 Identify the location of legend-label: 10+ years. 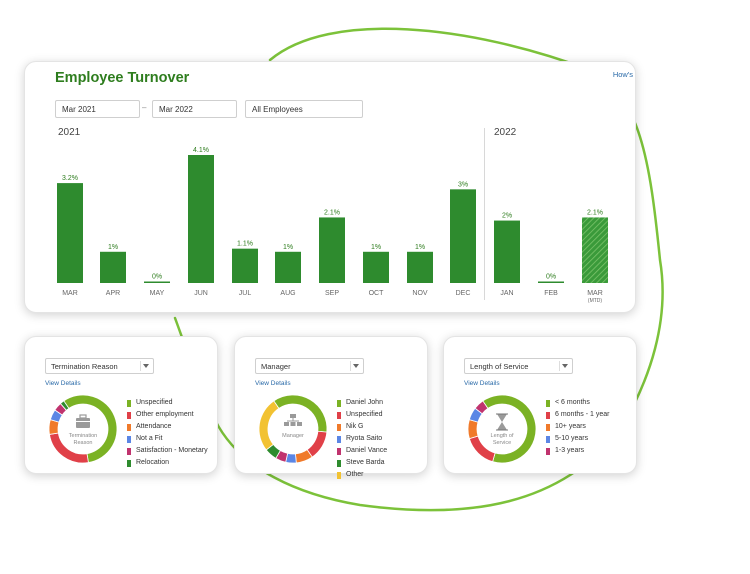
(570, 426).